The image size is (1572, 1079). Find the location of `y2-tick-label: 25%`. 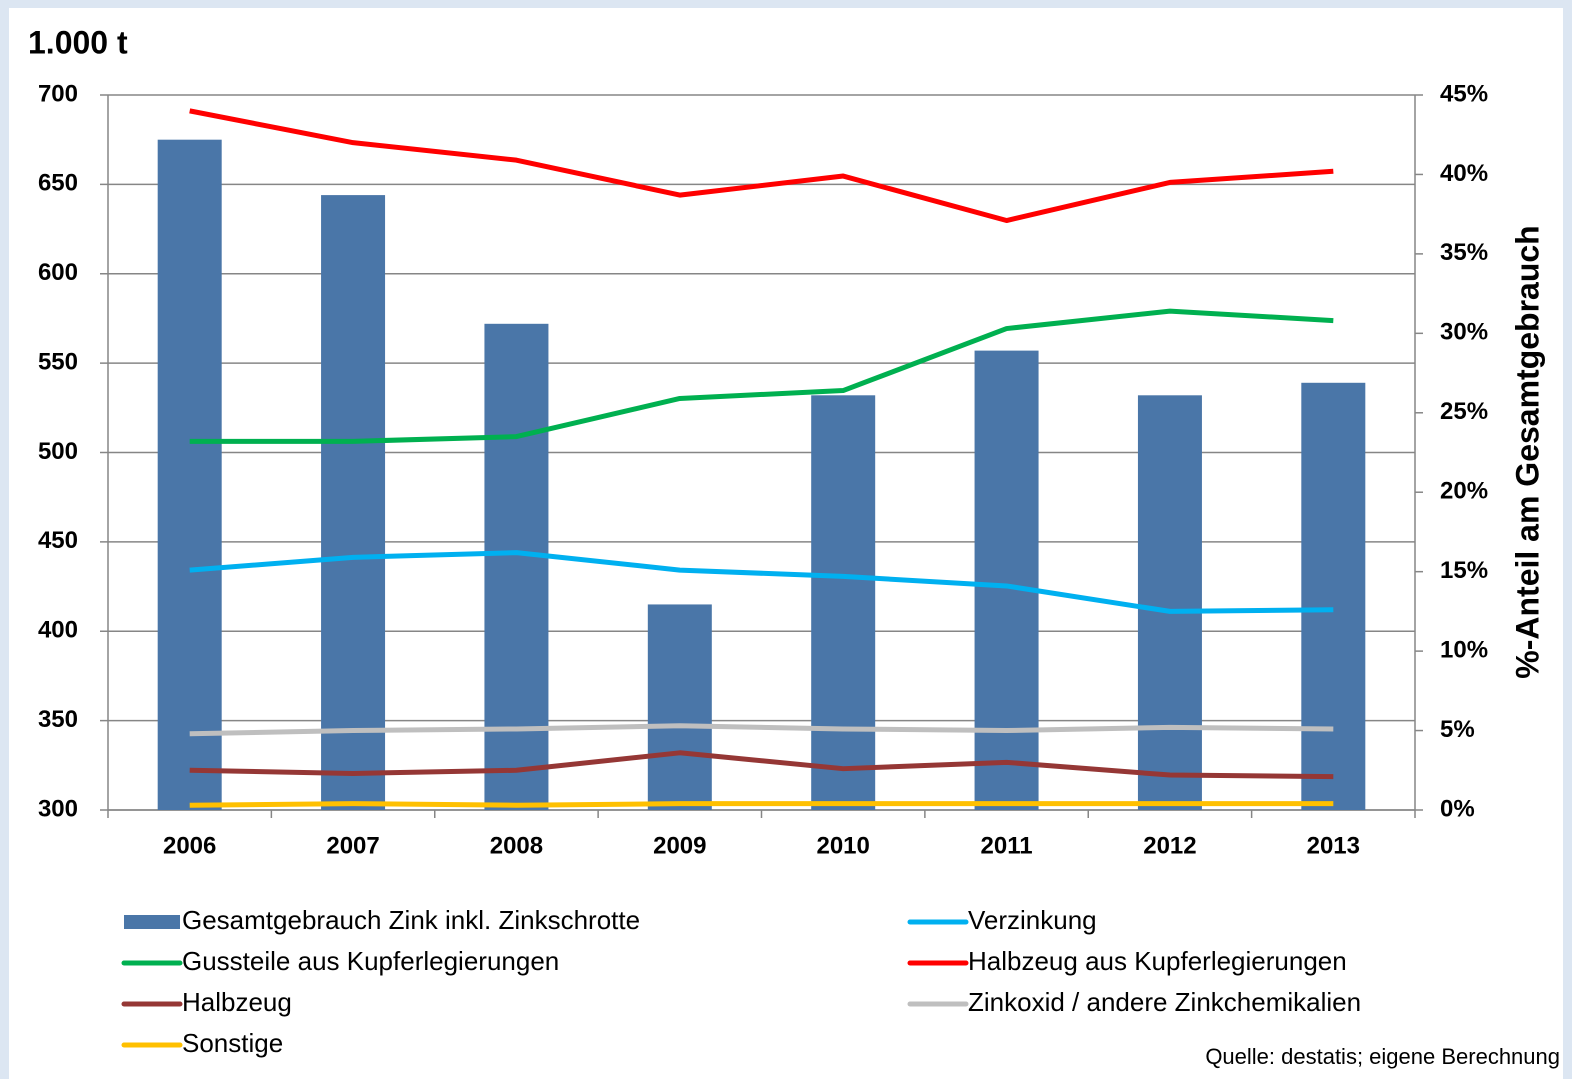

y2-tick-label: 25% is located at coordinates (1464, 411).